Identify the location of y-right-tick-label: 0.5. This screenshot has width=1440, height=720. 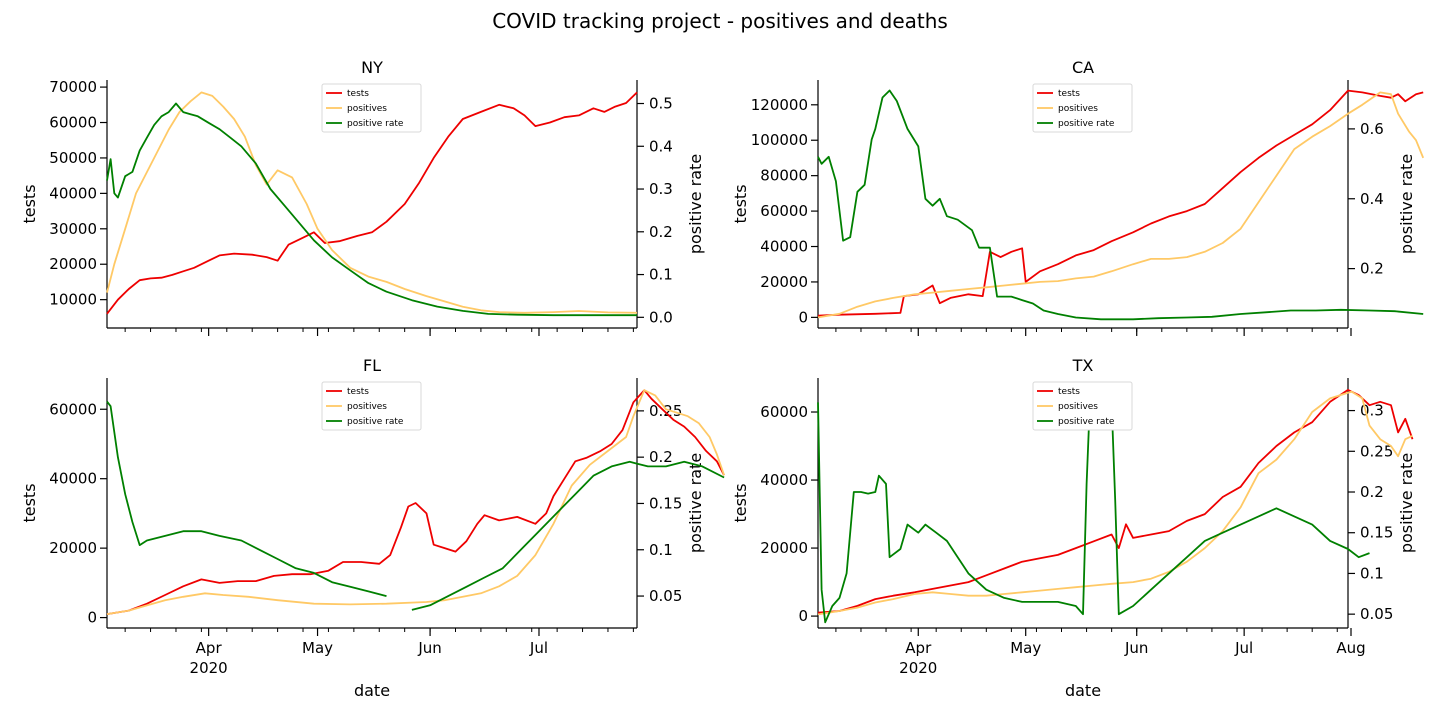
(661, 104).